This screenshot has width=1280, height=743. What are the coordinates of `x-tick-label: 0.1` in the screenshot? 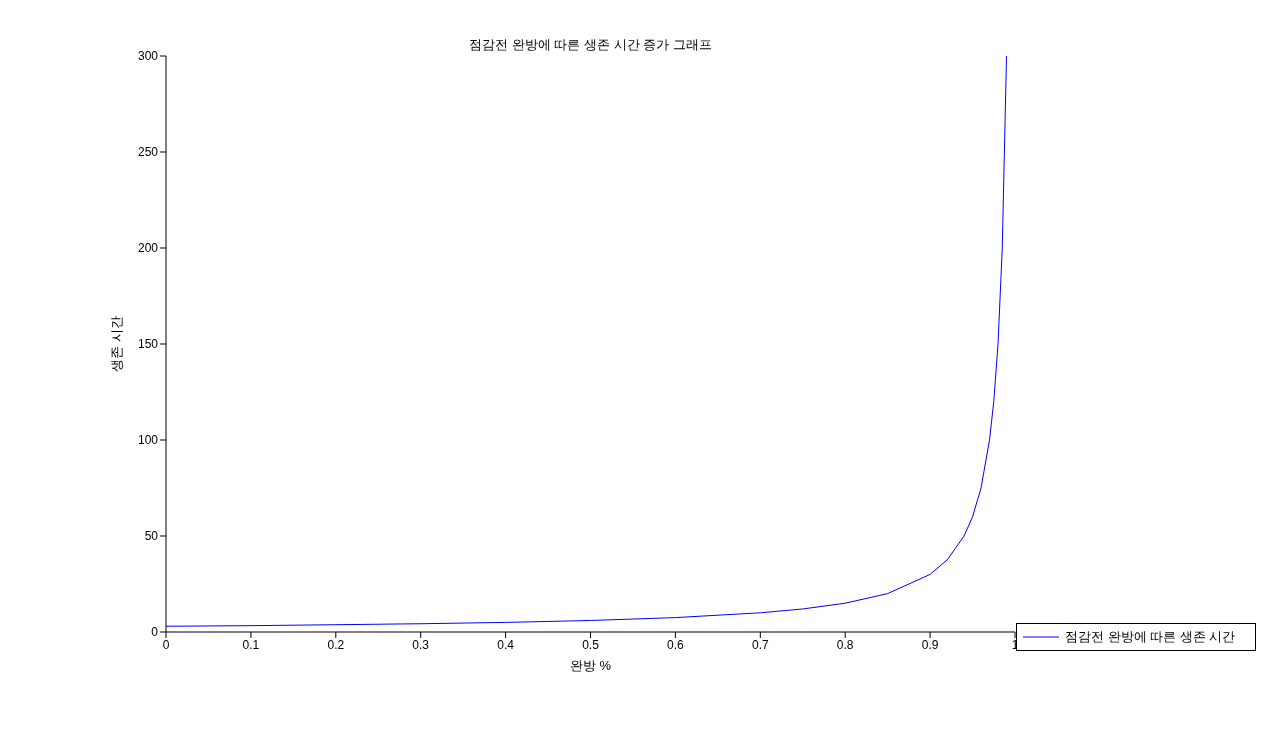 It's located at (251, 644).